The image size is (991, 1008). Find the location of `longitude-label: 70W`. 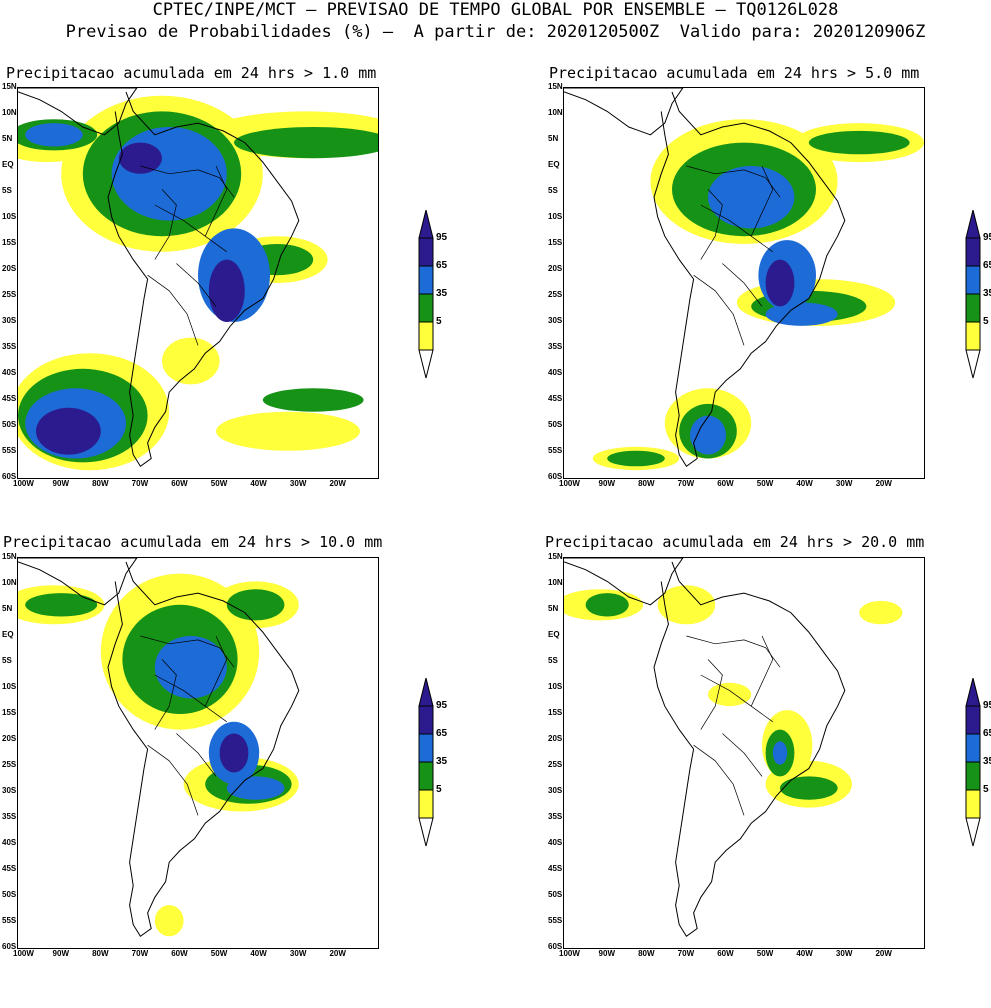

longitude-label: 70W is located at coordinates (140, 953).